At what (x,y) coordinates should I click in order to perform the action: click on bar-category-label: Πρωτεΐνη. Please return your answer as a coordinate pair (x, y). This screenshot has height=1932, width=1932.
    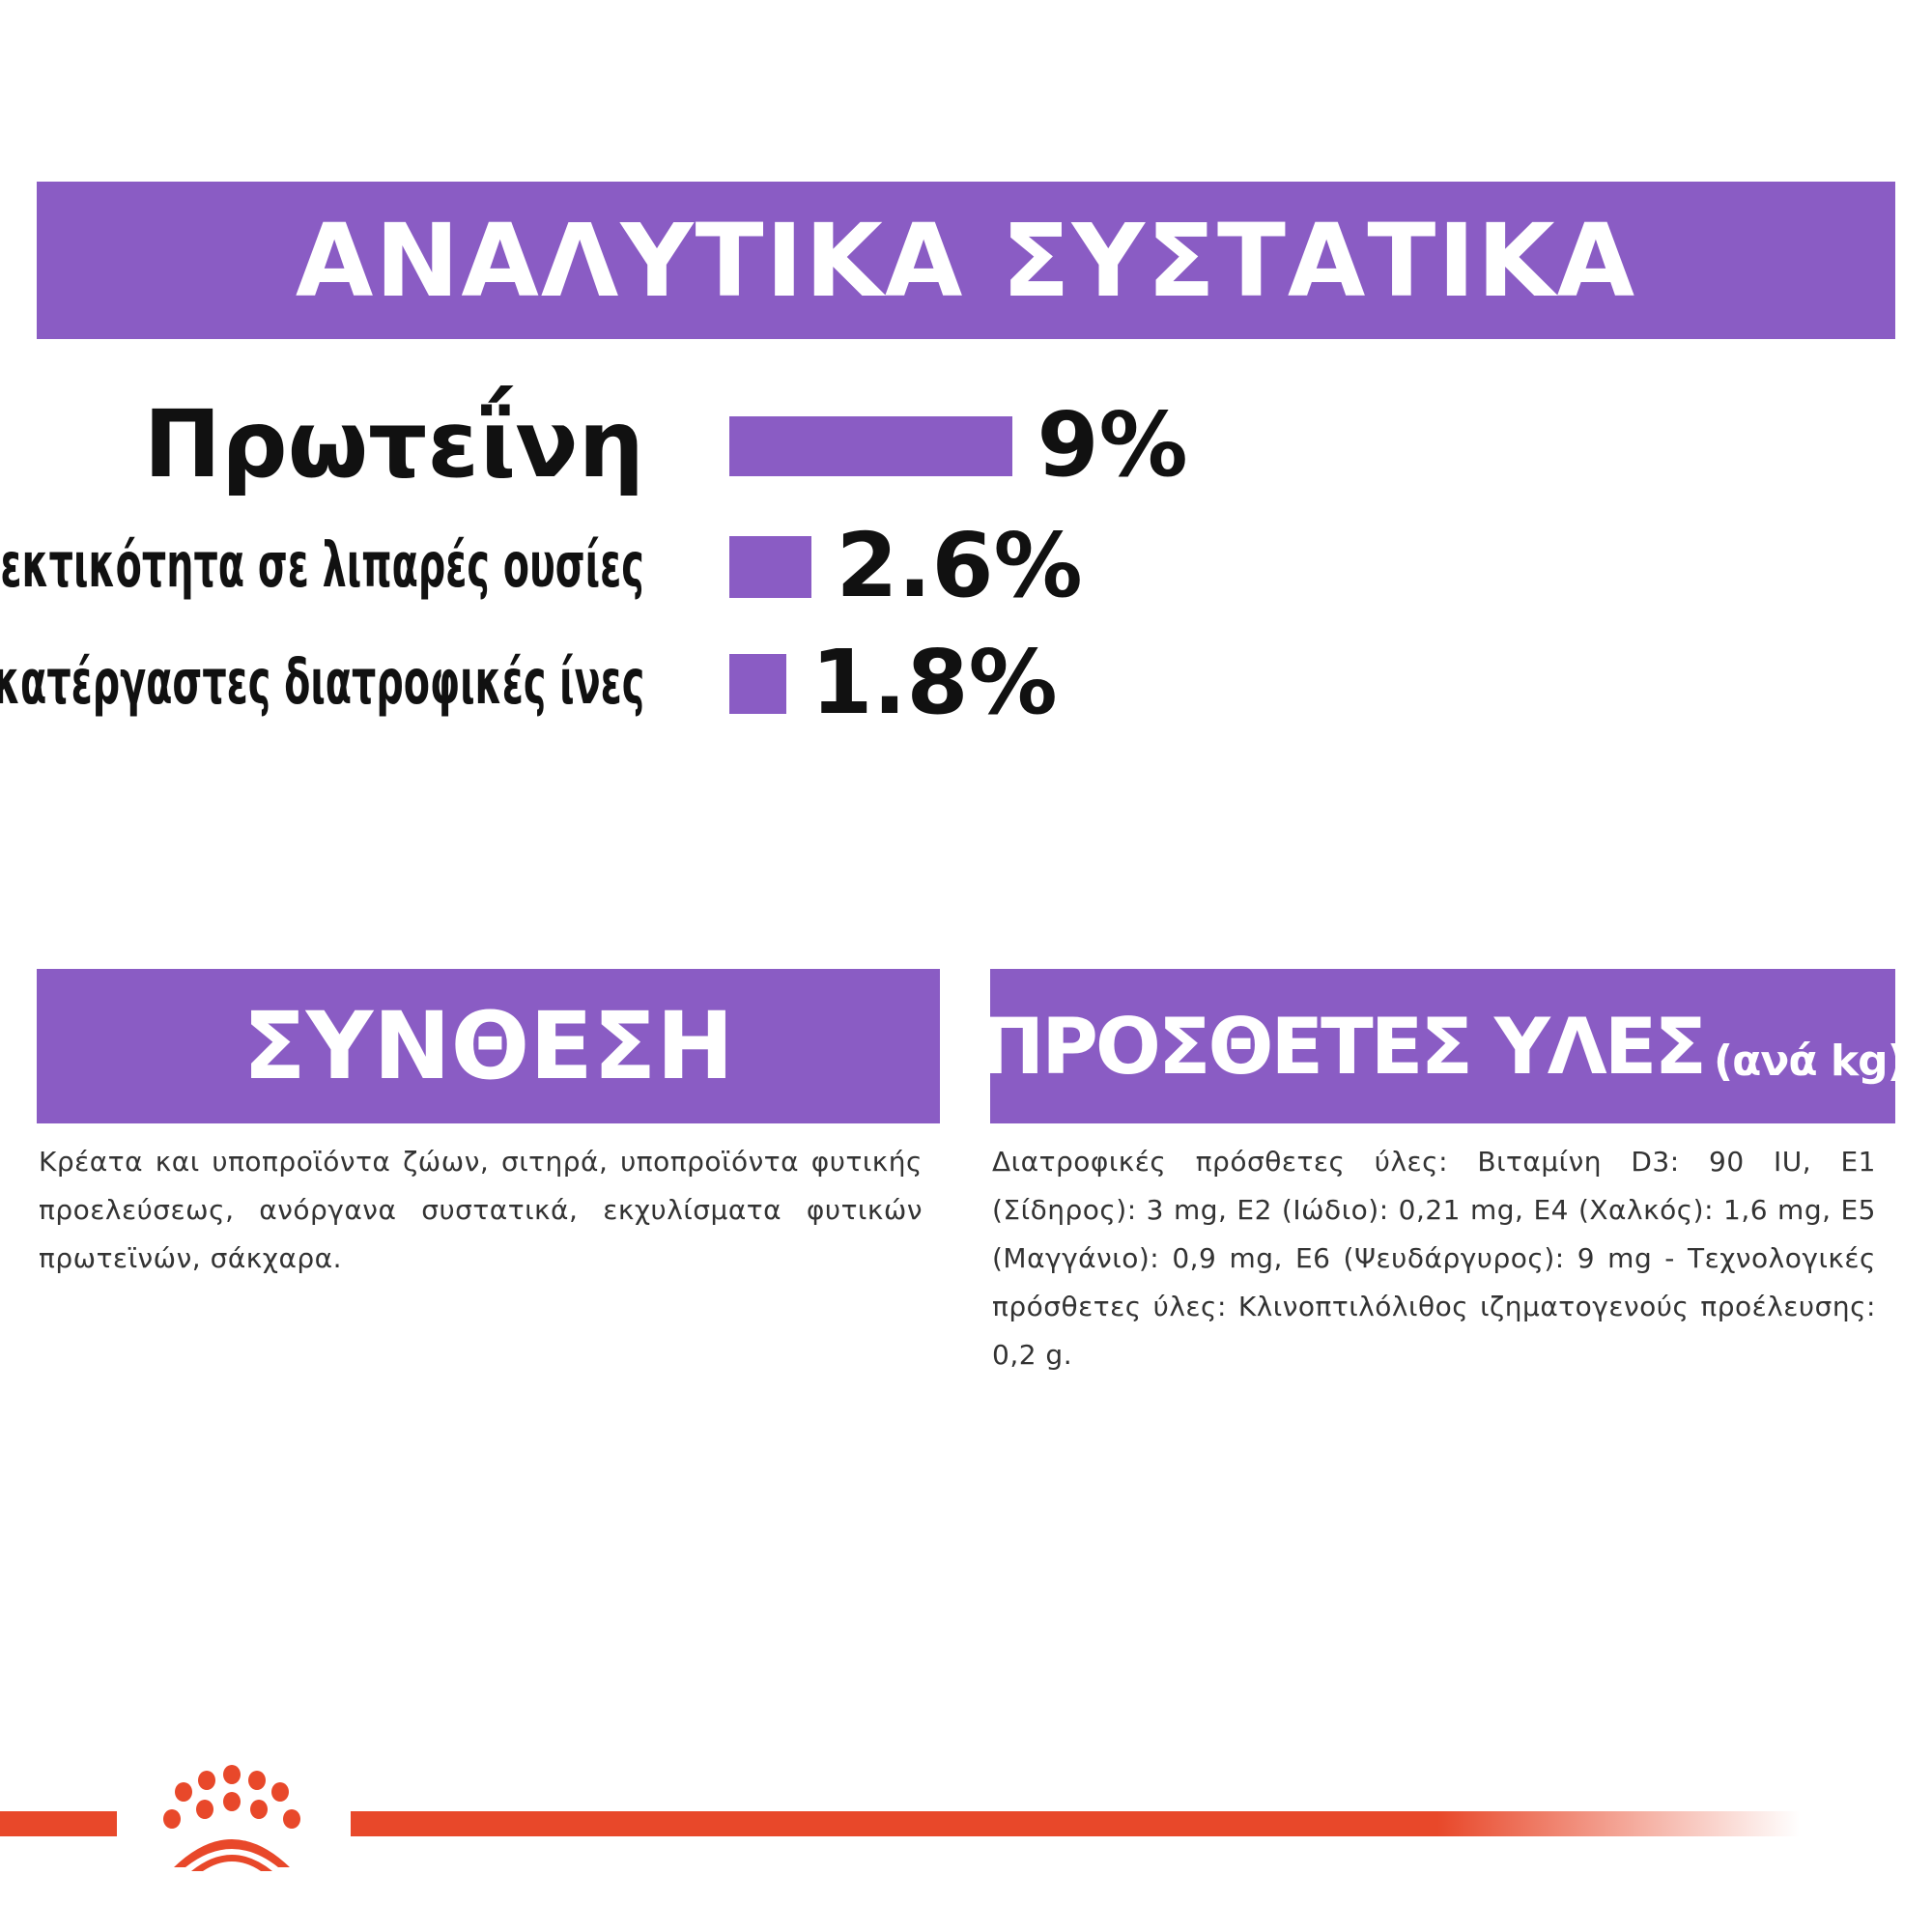
    Looking at the image, I should click on (393, 444).